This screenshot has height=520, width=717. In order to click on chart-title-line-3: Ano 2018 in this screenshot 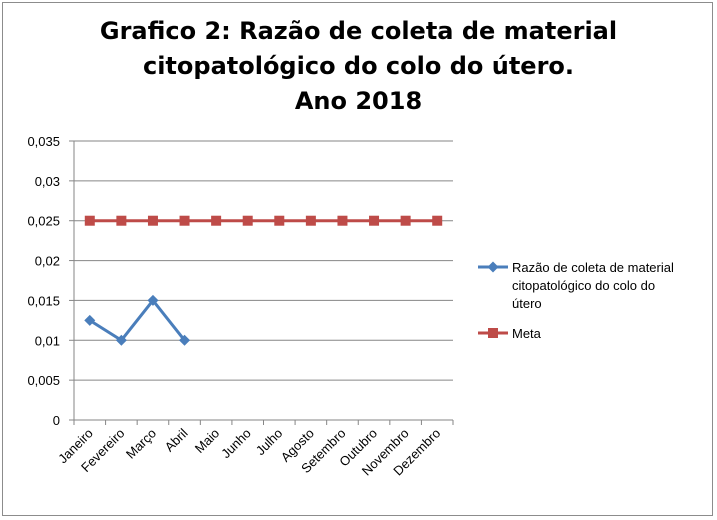, I will do `click(358, 101)`.